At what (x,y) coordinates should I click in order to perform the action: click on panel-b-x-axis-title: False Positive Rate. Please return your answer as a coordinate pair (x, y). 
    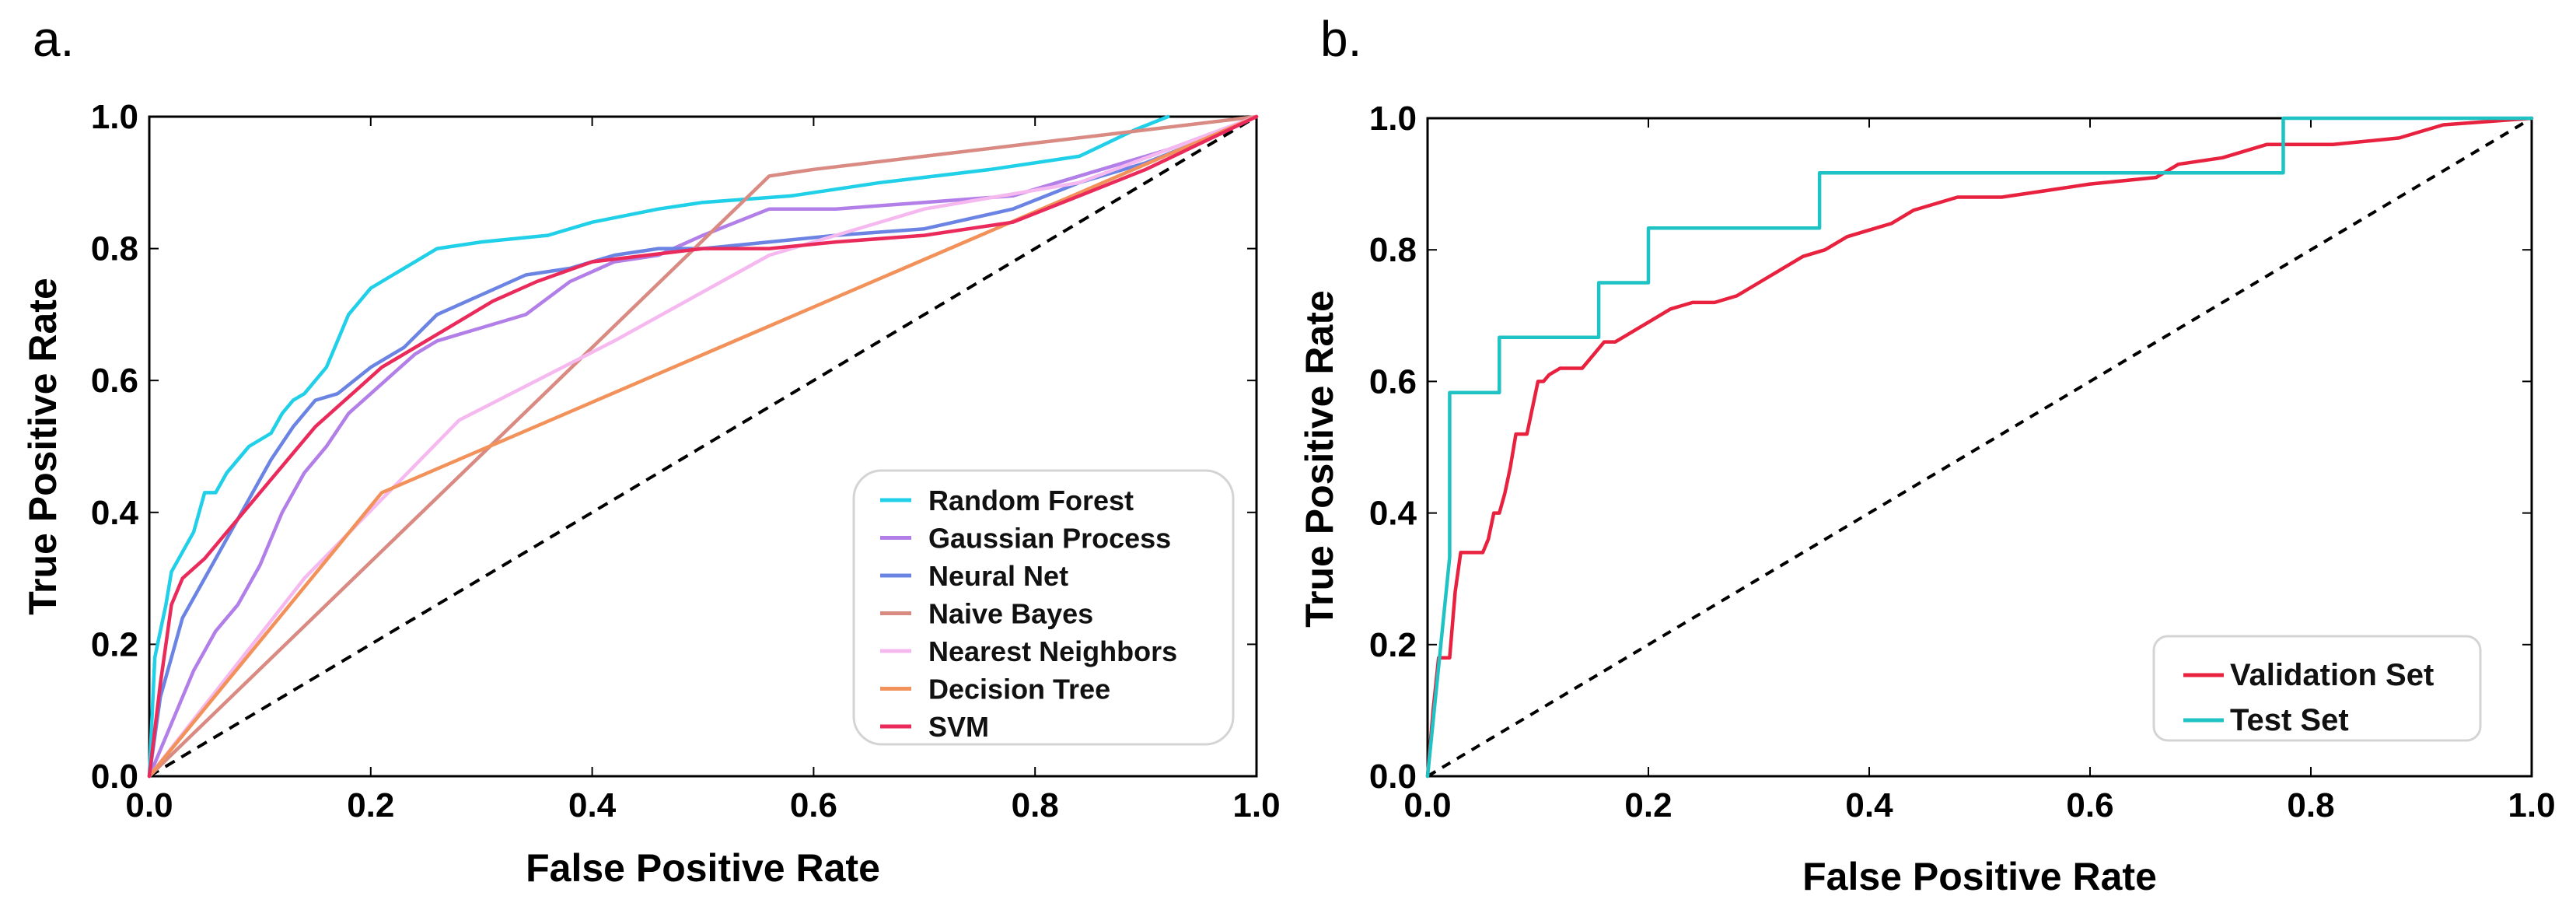
    Looking at the image, I should click on (1979, 877).